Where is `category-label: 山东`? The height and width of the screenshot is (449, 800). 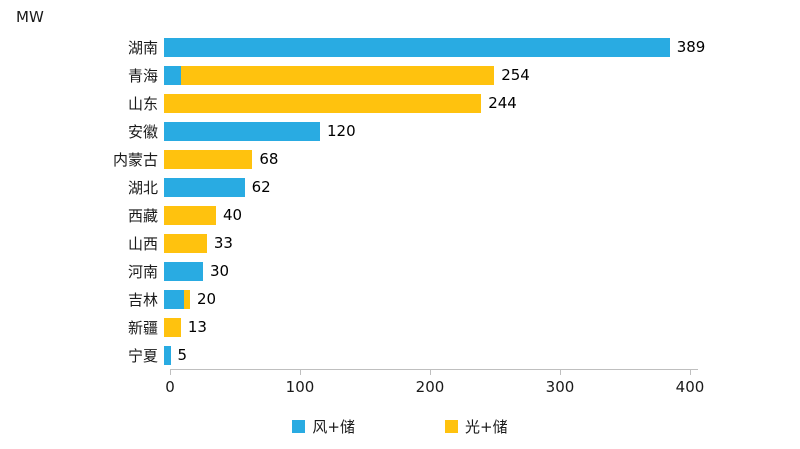 category-label: 山东 is located at coordinates (142, 103).